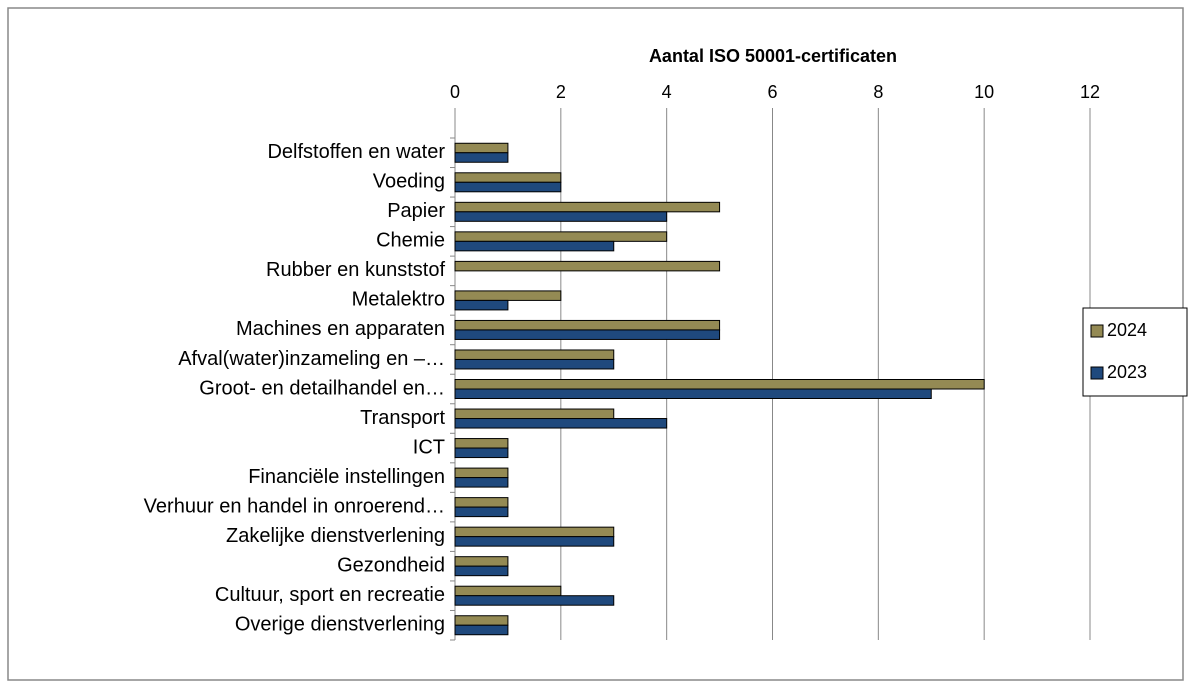  Describe the element at coordinates (346, 477) in the screenshot. I see `y-tick-label: Financiële instellingen` at that location.